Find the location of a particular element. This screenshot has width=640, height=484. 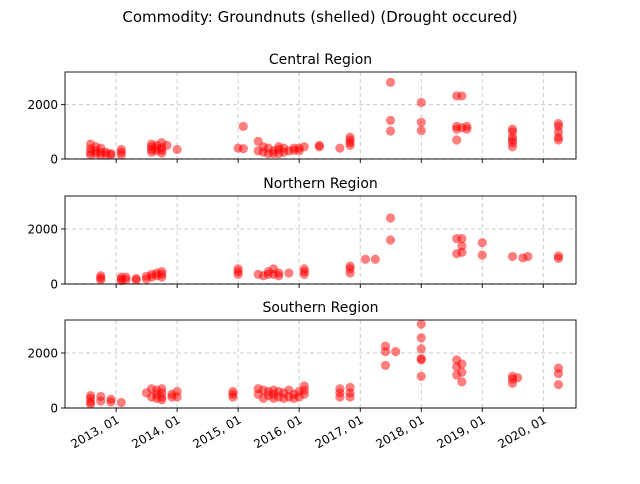

panel-title: Southern Region is located at coordinates (320, 308).